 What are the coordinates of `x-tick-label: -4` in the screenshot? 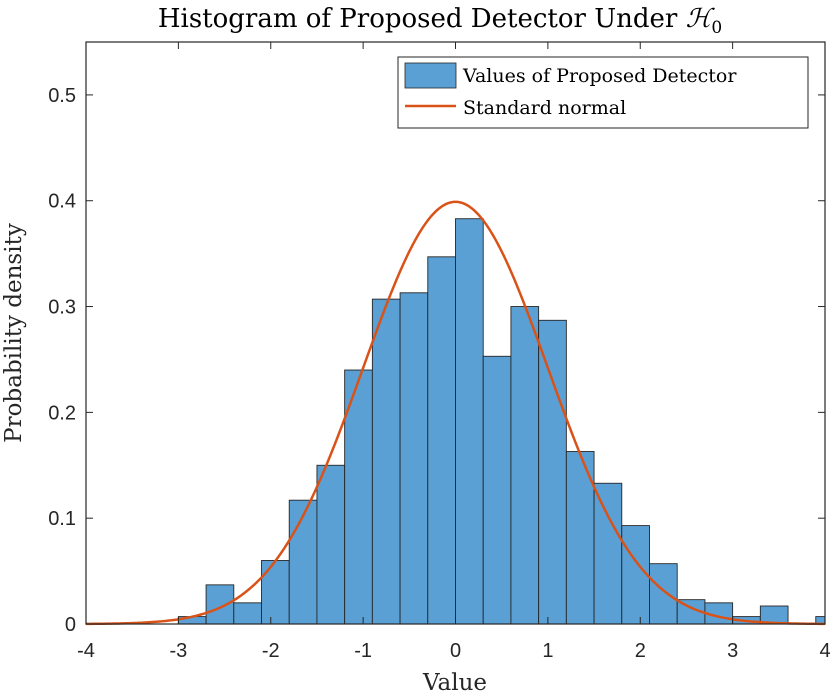 It's located at (86, 651).